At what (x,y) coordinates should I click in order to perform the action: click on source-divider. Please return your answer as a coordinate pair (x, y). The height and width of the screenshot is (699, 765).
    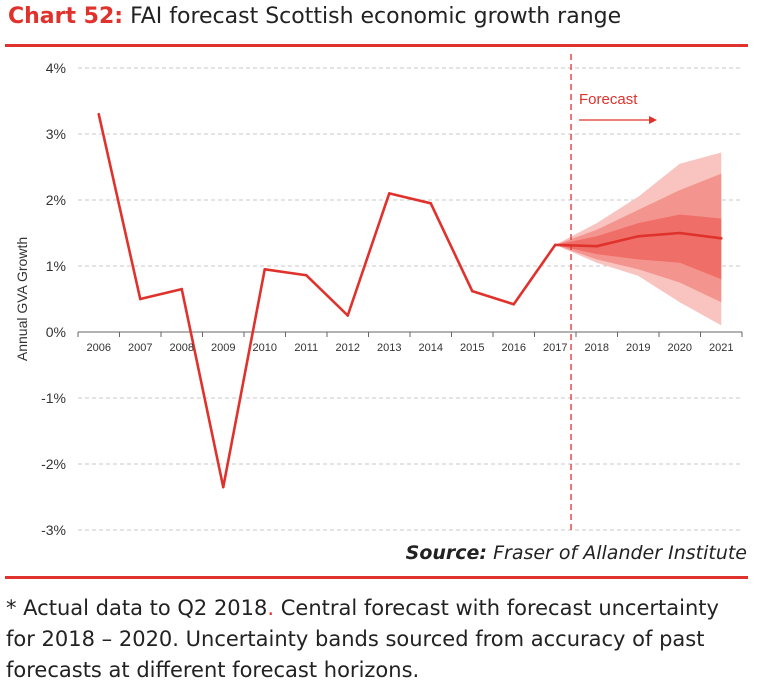
    Looking at the image, I should click on (376, 577).